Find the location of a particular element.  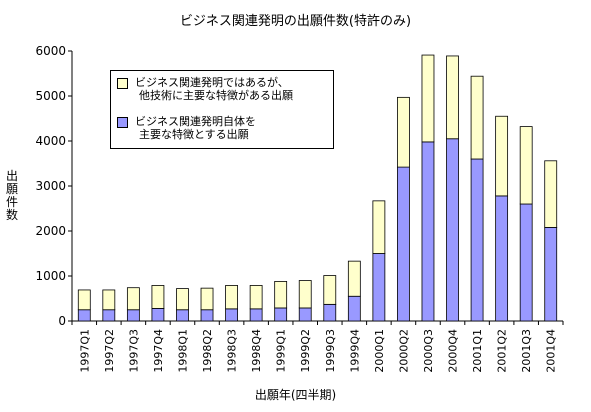

y-axis-label: 出願件数 is located at coordinates (11, 195).